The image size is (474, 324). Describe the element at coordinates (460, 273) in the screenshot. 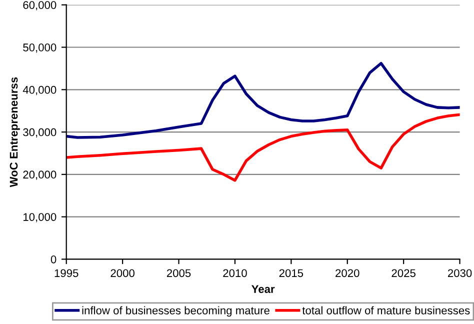

I see `x-tick-label: 2030` at that location.